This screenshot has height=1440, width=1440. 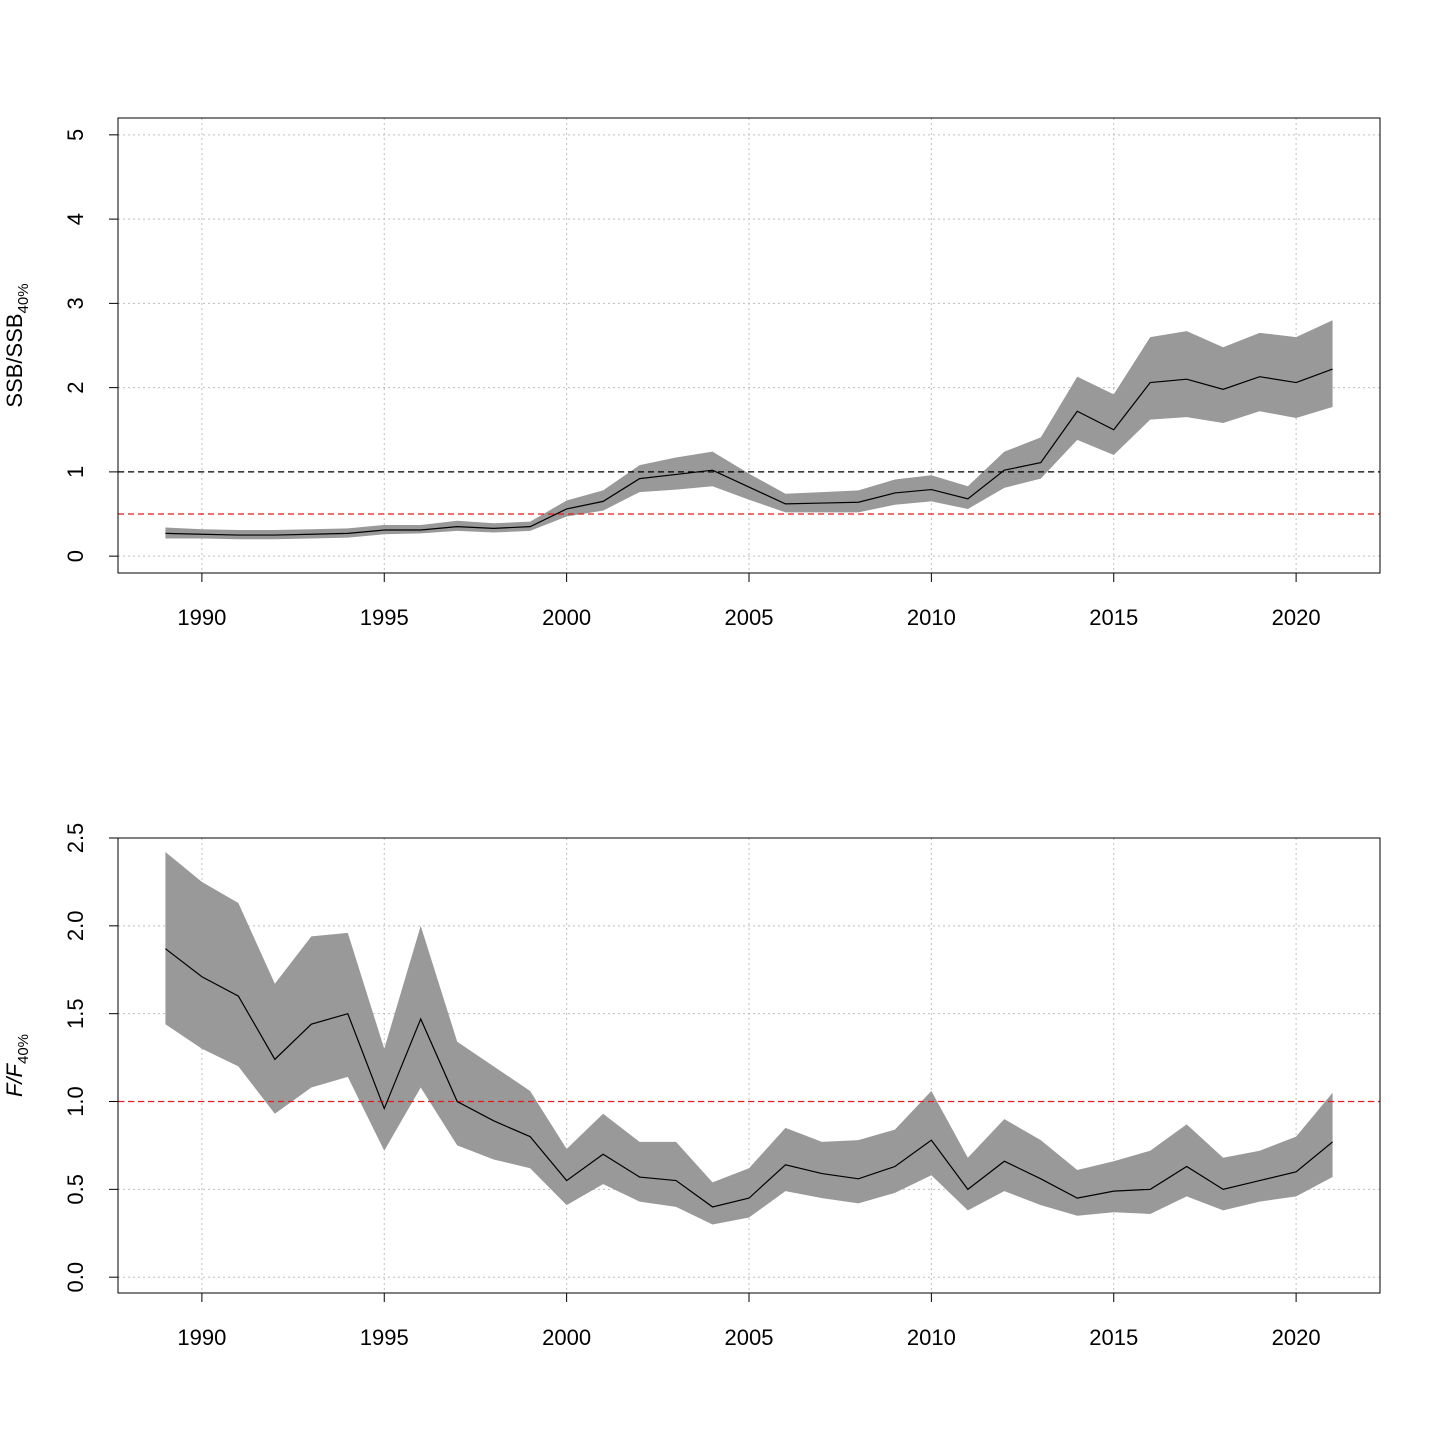 I want to click on y-tick-label: 0, so click(x=75, y=556).